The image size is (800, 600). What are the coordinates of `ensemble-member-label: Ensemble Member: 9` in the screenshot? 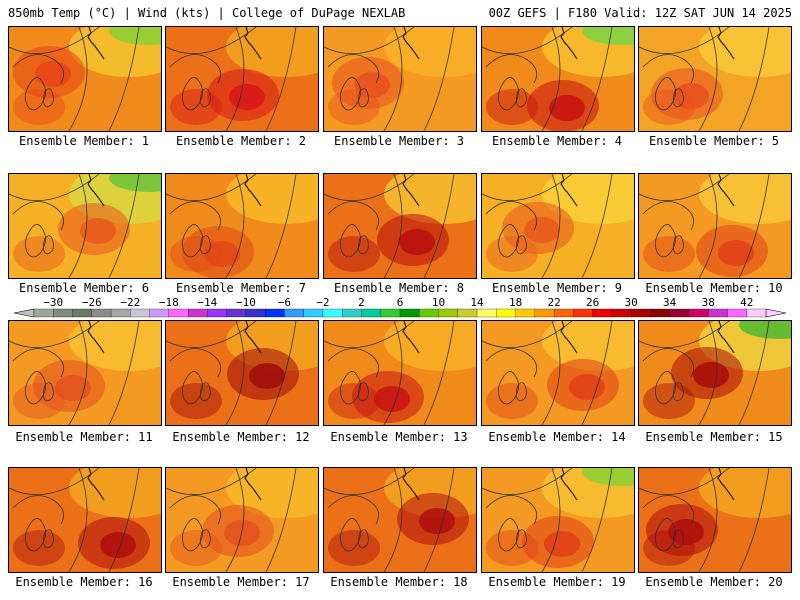 It's located at (557, 288).